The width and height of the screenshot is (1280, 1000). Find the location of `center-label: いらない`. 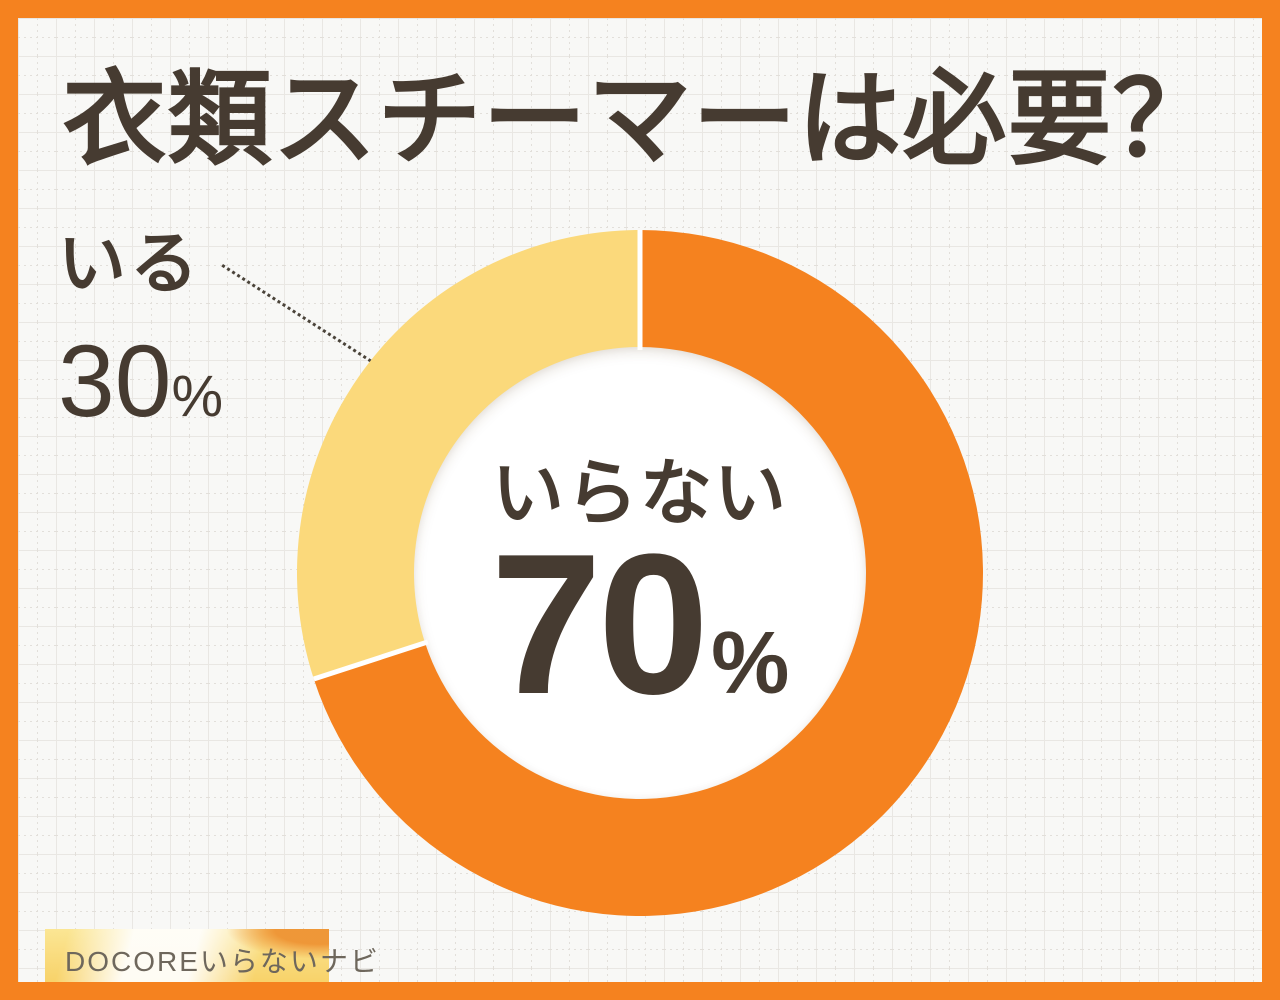

center-label: いらない is located at coordinates (639, 494).